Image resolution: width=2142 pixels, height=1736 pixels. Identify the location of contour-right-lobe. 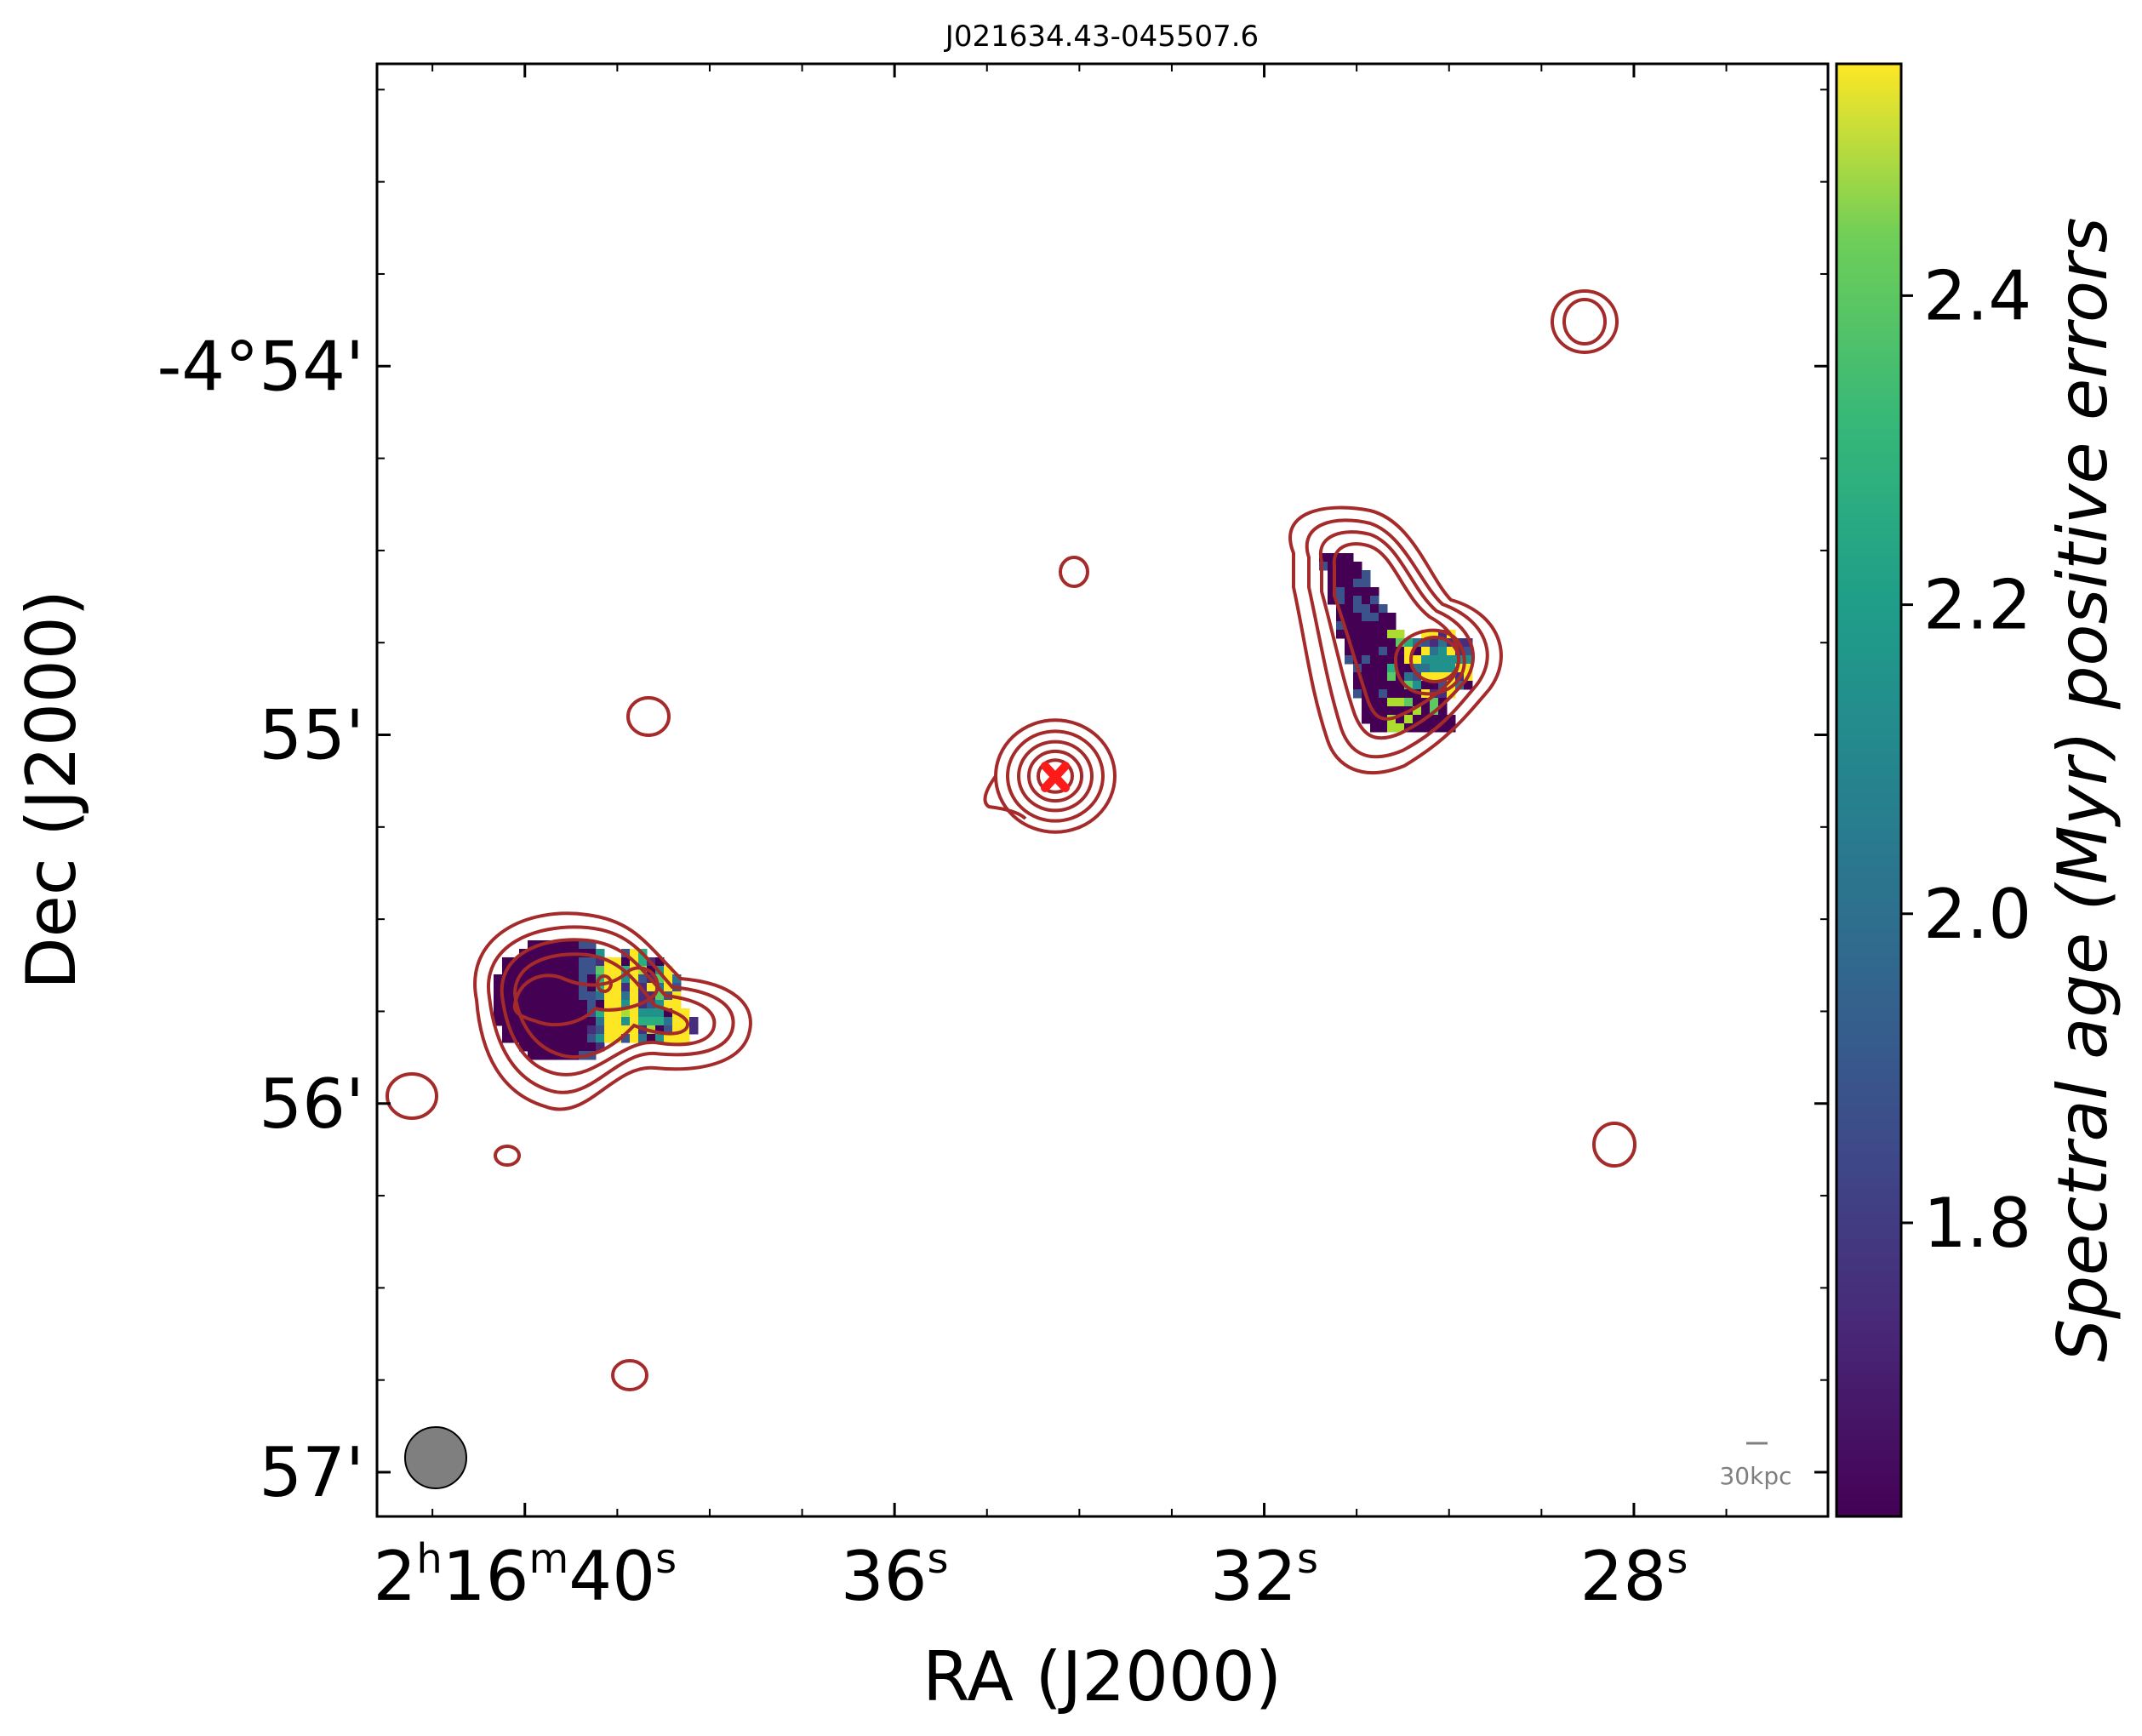
(1396, 635).